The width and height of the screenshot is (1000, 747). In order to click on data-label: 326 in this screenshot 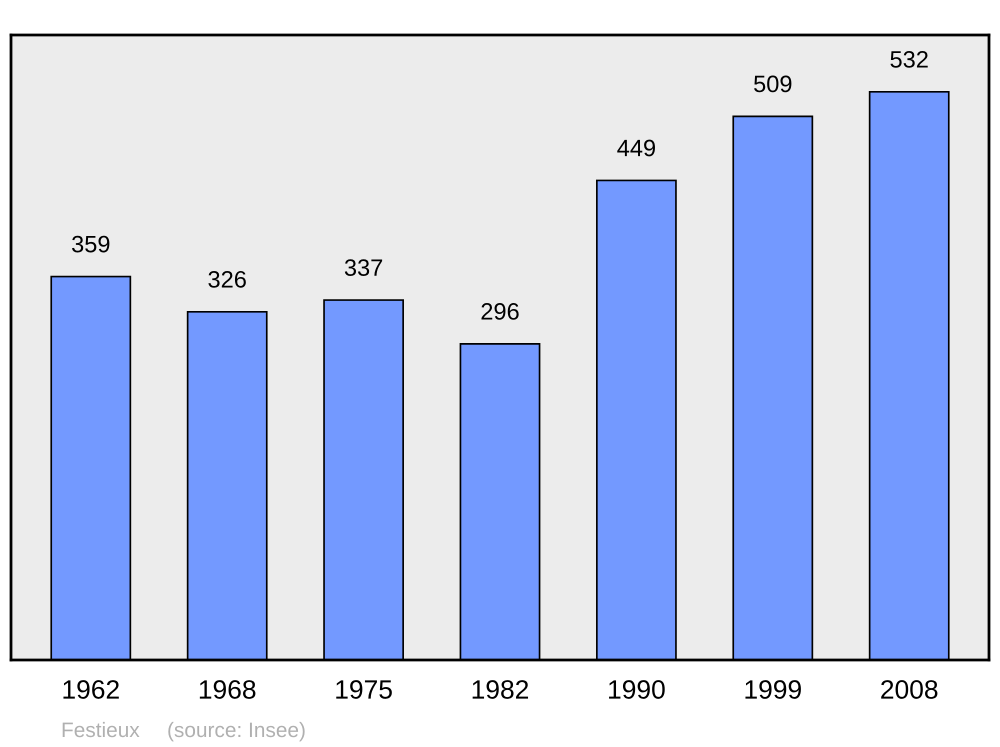, I will do `click(227, 279)`.